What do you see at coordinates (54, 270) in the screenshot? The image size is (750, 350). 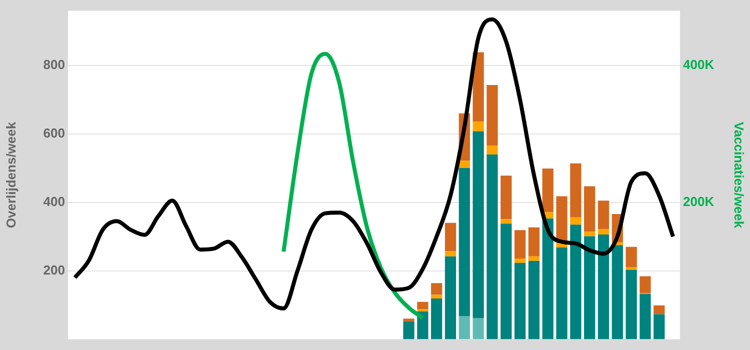 I see `y-tick-label: 200` at bounding box center [54, 270].